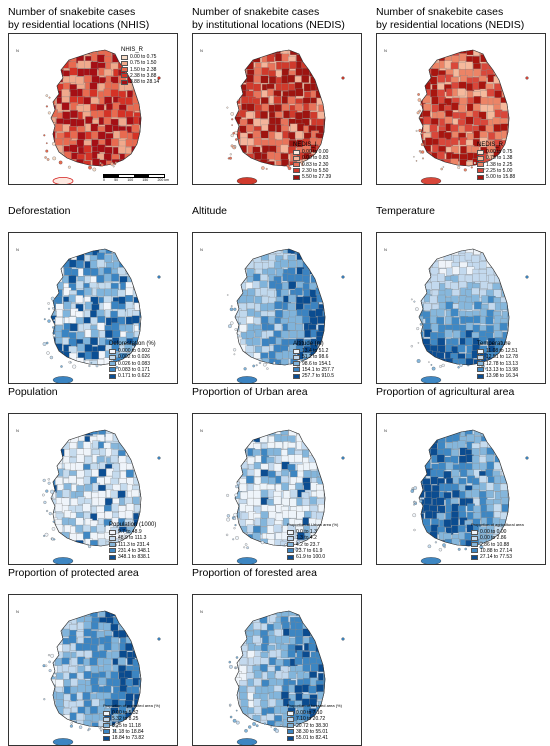 The height and width of the screenshot is (746, 550). What do you see at coordinates (502, 376) in the screenshot?
I see `legend-label: 13.98 to 16.34` at bounding box center [502, 376].